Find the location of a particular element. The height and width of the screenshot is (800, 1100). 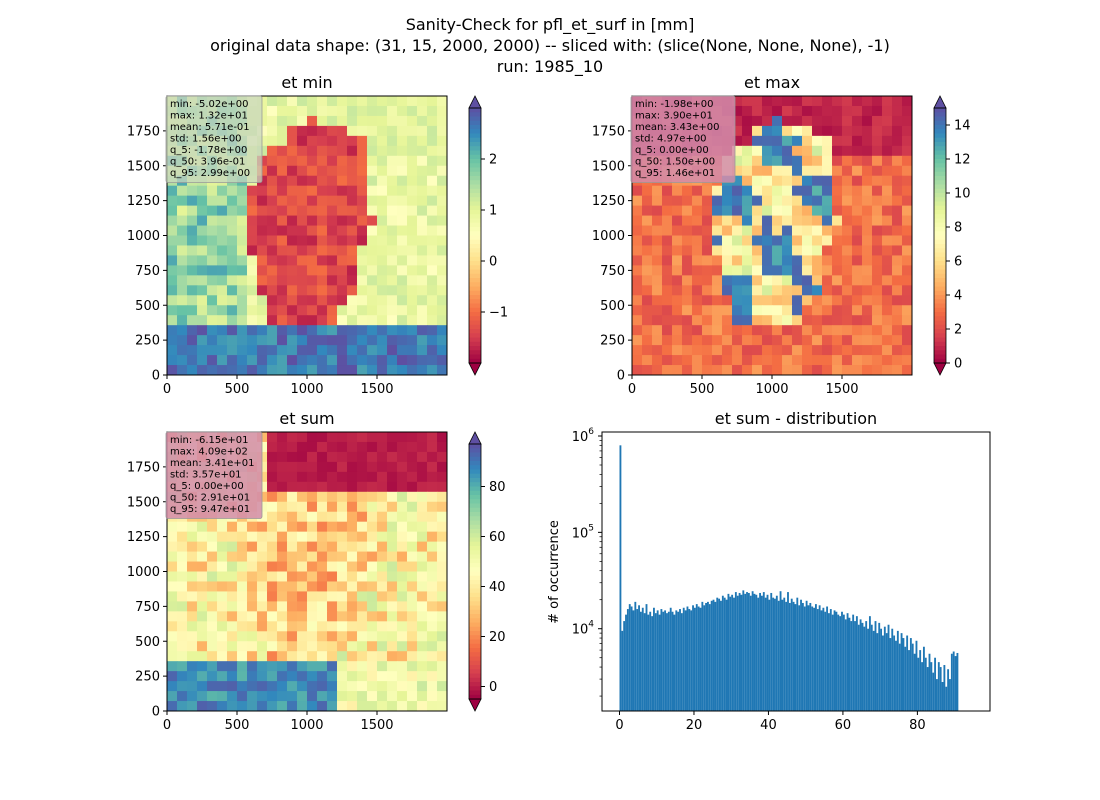

stats-line: q_50: 2.91e+01 is located at coordinates (210, 498).